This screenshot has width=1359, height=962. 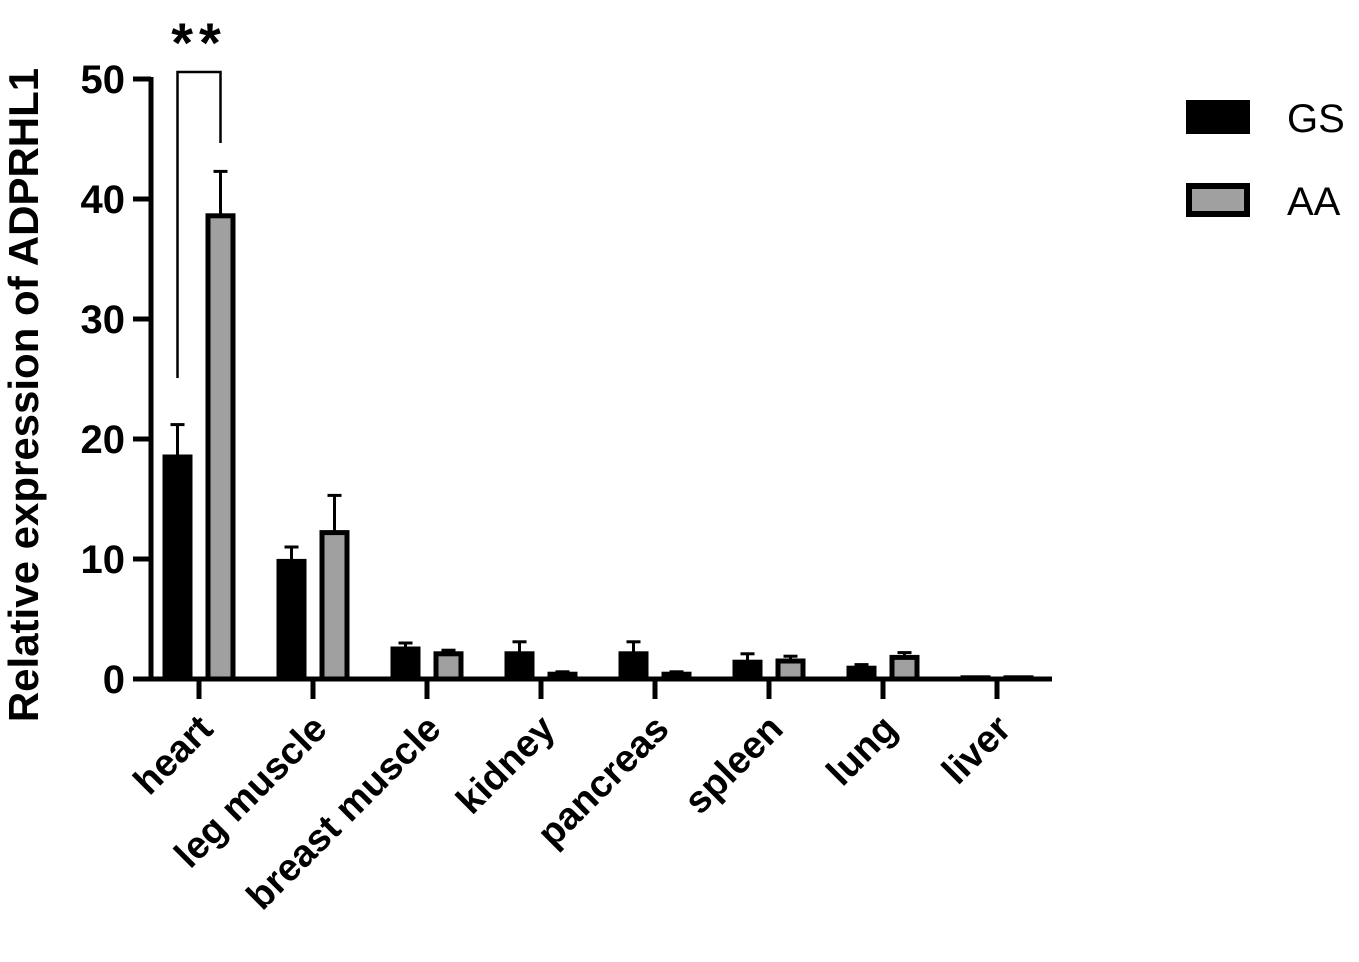 I want to click on y-axis-title: Relative expression of ADPRHL1, so click(x=23, y=395).